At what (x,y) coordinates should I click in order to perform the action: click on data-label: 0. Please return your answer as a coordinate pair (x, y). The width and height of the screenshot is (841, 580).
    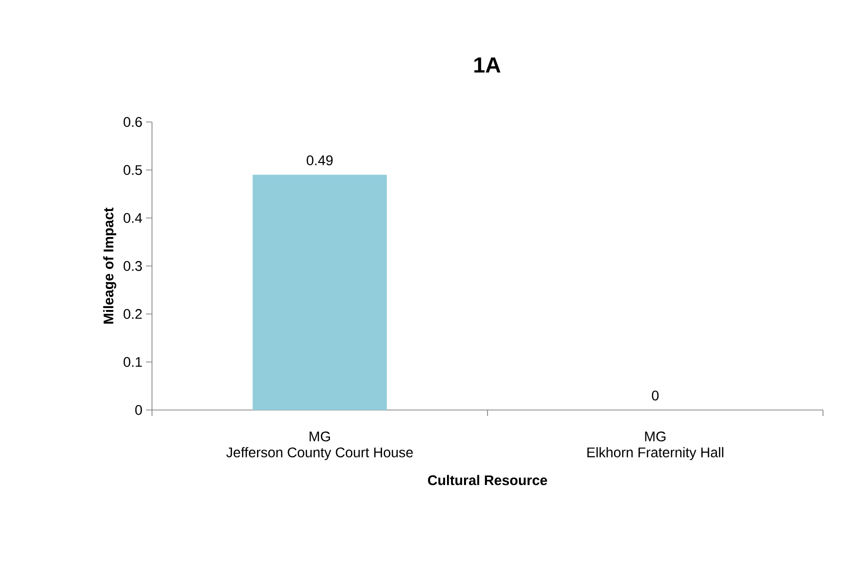
    Looking at the image, I should click on (655, 395).